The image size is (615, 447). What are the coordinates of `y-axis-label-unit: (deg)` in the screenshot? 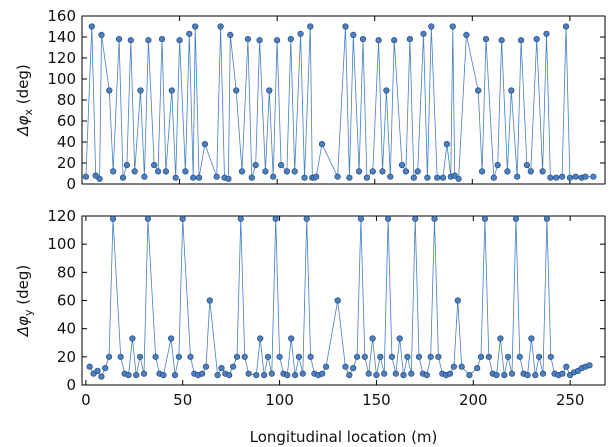 It's located at (23, 287).